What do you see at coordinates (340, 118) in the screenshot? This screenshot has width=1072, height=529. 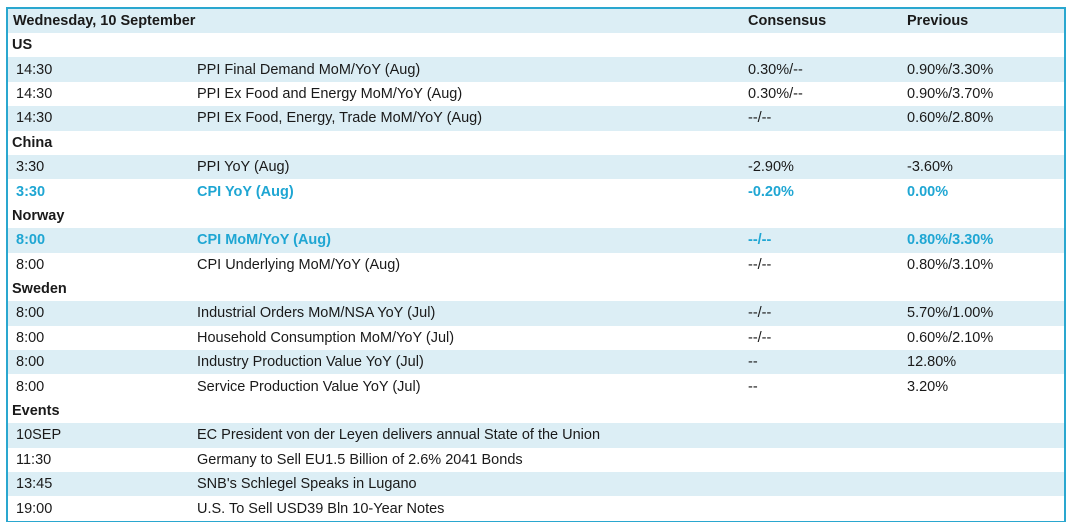 I see `row-event: PPI Ex Food, Energy, Trade MoM/YoY (Aug)` at bounding box center [340, 118].